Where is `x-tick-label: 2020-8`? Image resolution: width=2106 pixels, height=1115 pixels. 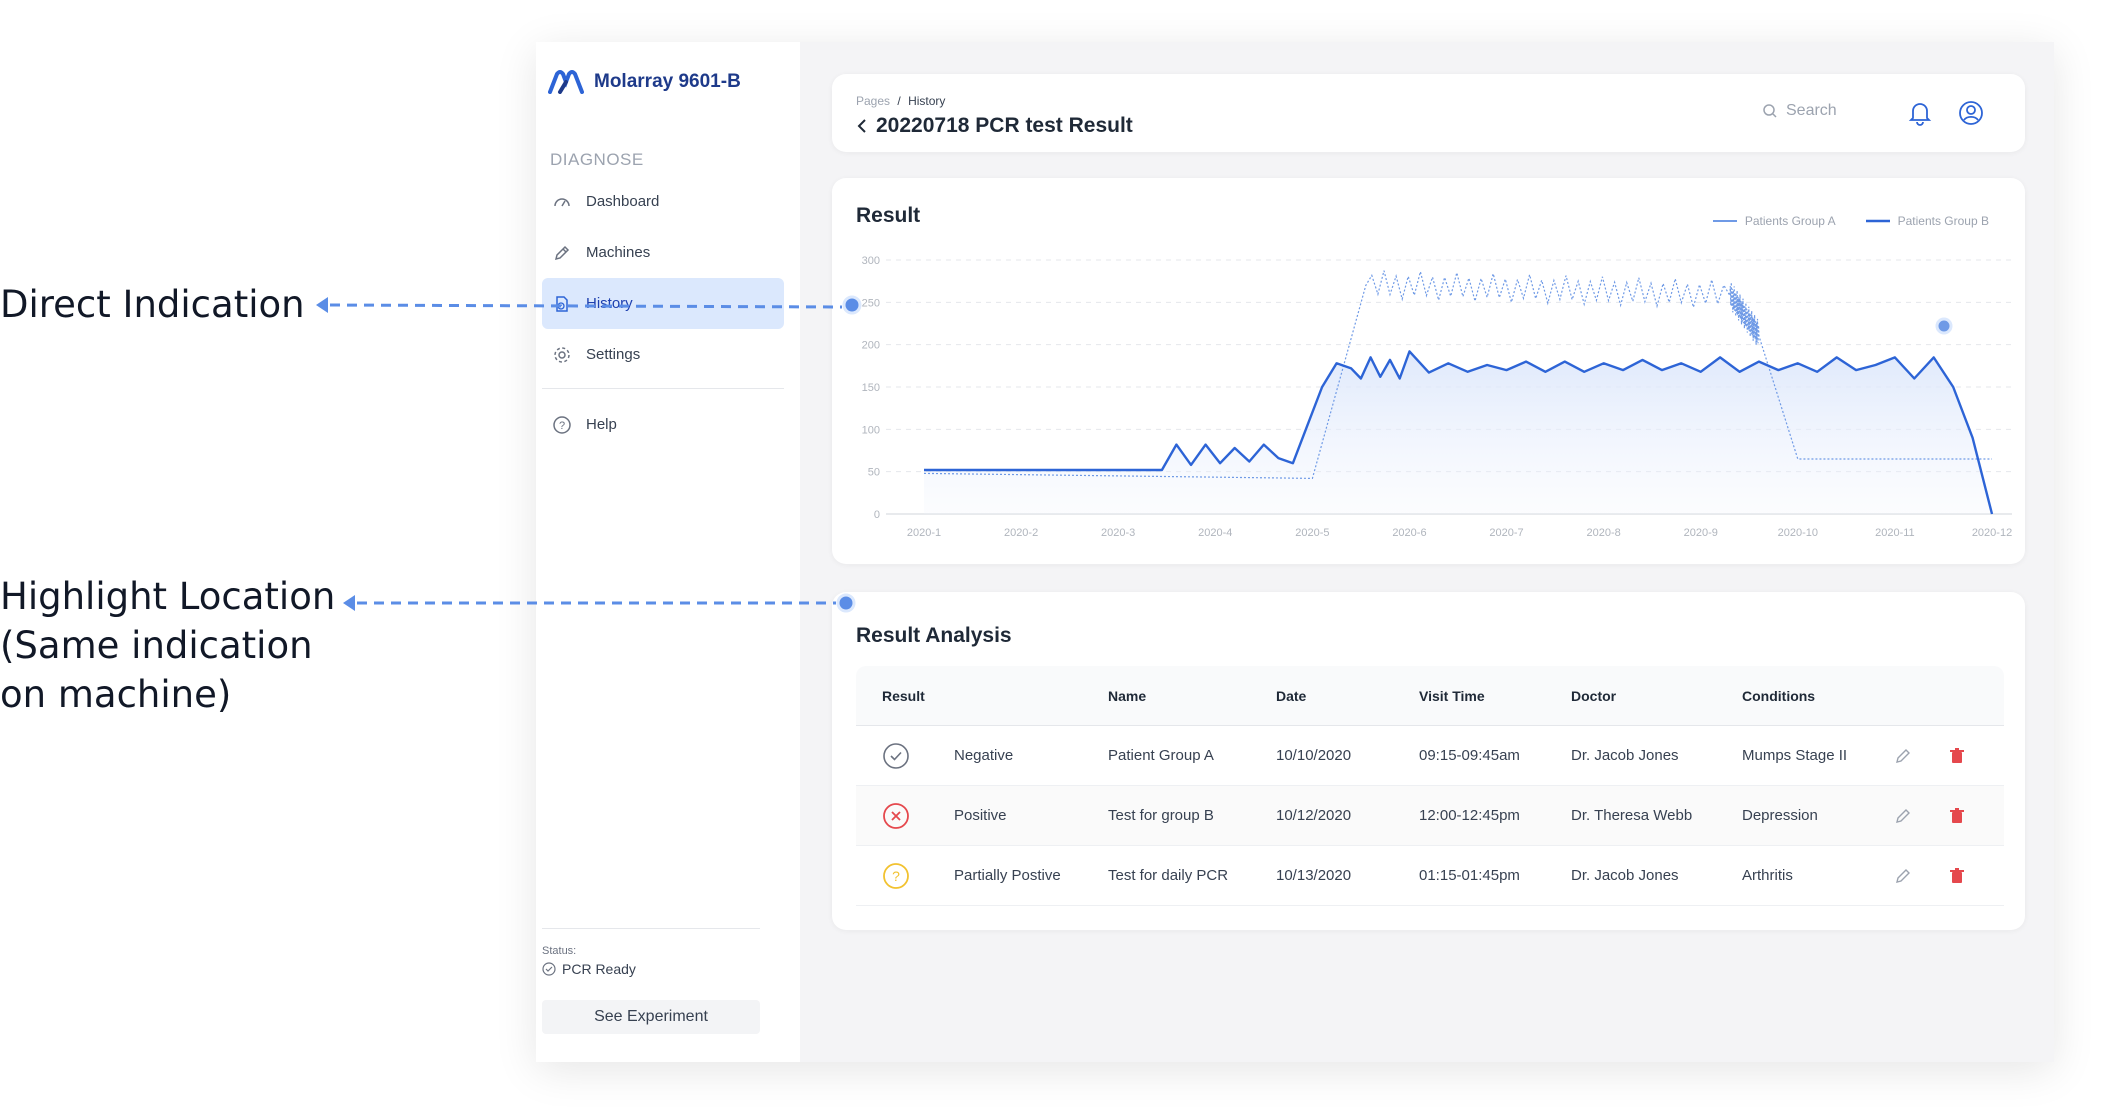
x-tick-label: 2020-8 is located at coordinates (1604, 533).